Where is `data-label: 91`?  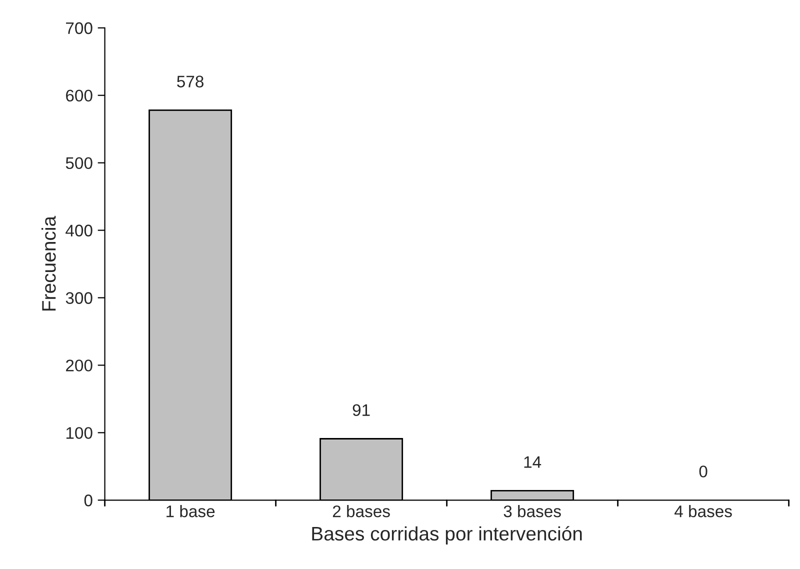
data-label: 91 is located at coordinates (361, 410).